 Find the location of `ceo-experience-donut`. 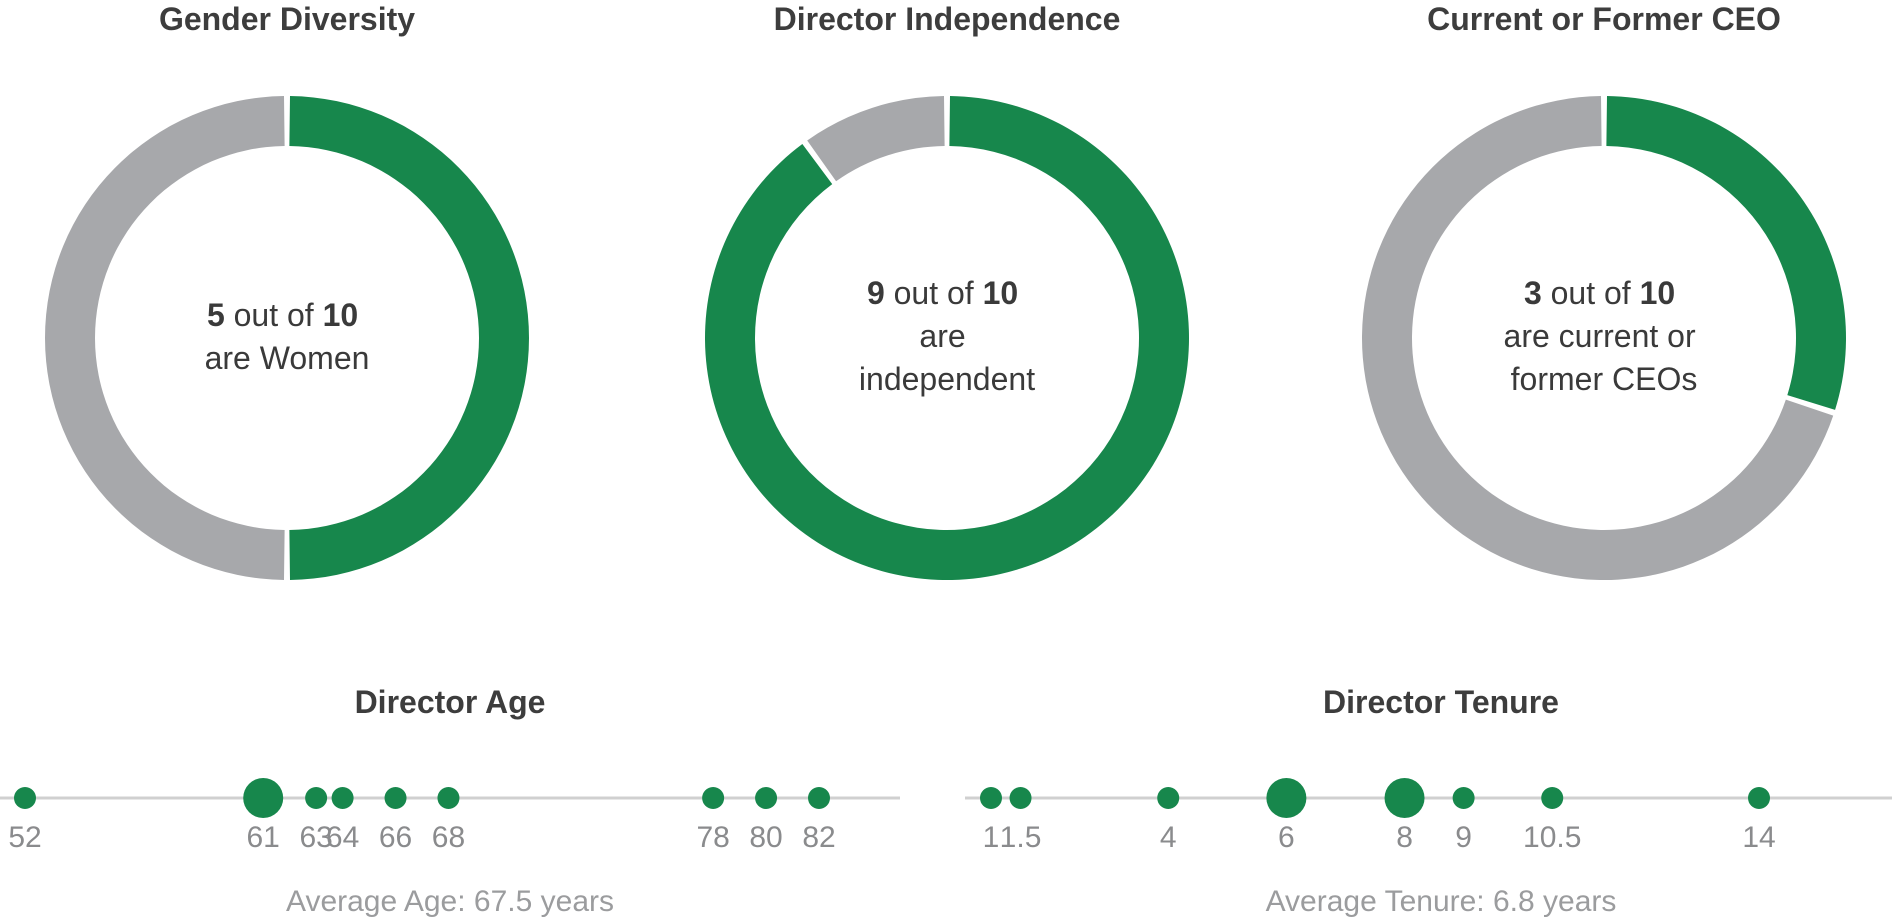

ceo-experience-donut is located at coordinates (1603, 338).